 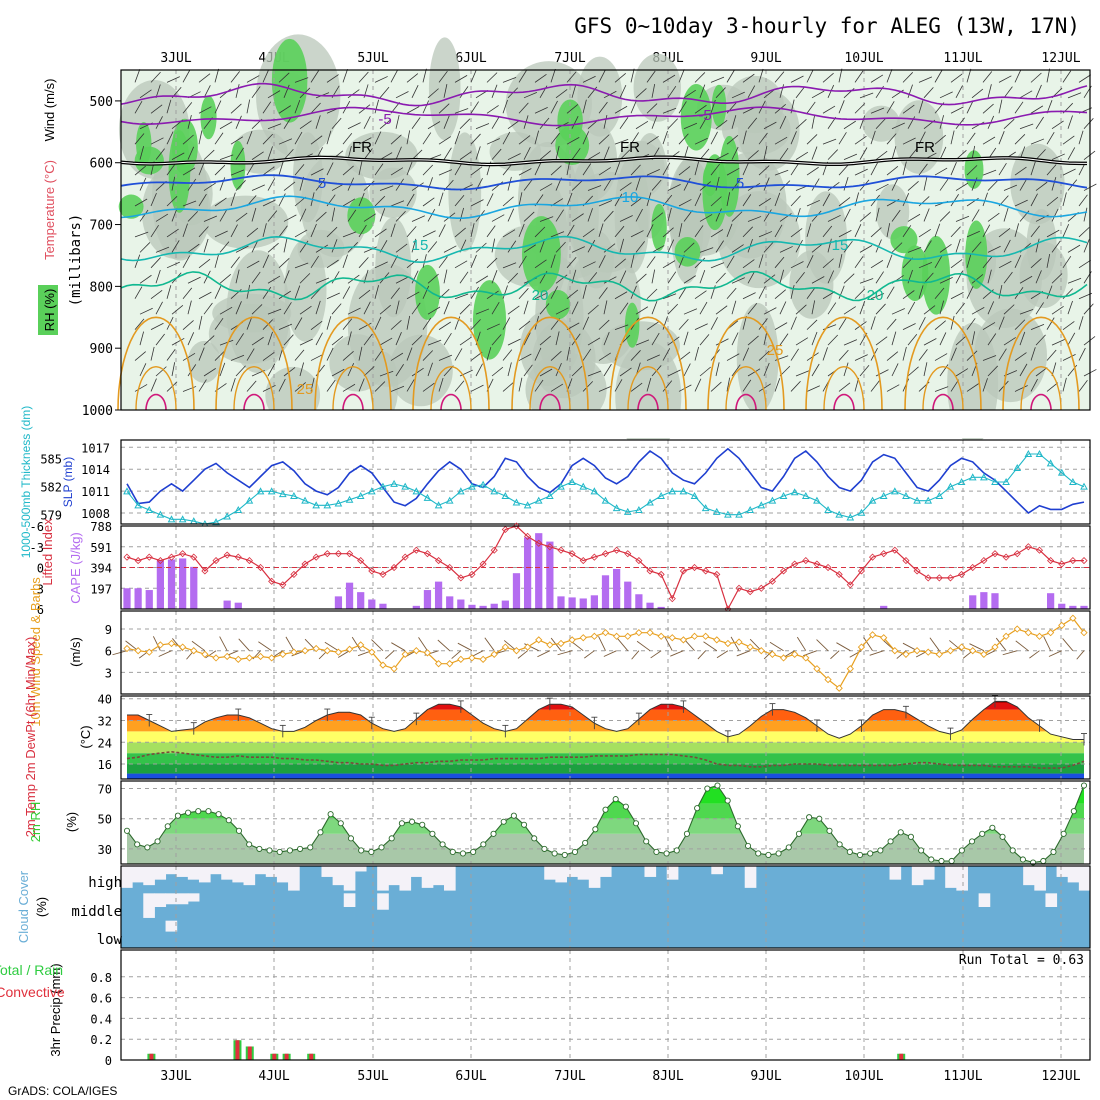 I want to click on cloud-bg, so click(x=605, y=907).